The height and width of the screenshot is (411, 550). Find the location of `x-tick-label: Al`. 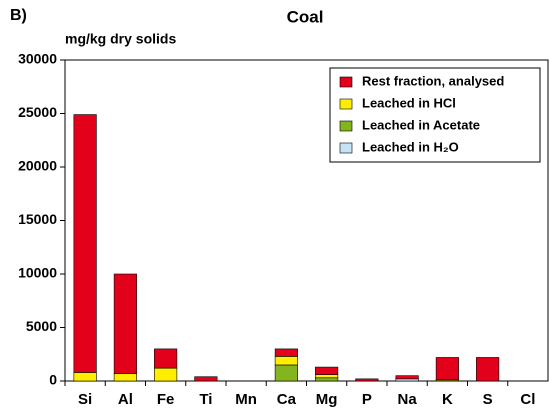

x-tick-label: Al is located at coordinates (125, 399).